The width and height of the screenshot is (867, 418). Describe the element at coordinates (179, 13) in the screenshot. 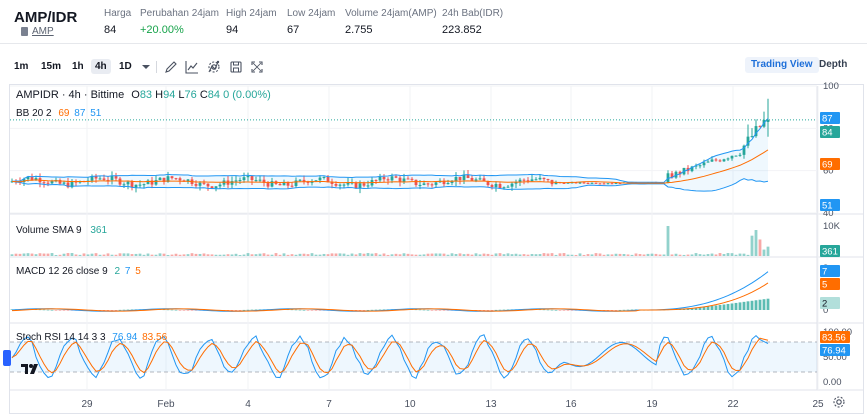

I see `stat-label: Perubahan 24jam` at that location.